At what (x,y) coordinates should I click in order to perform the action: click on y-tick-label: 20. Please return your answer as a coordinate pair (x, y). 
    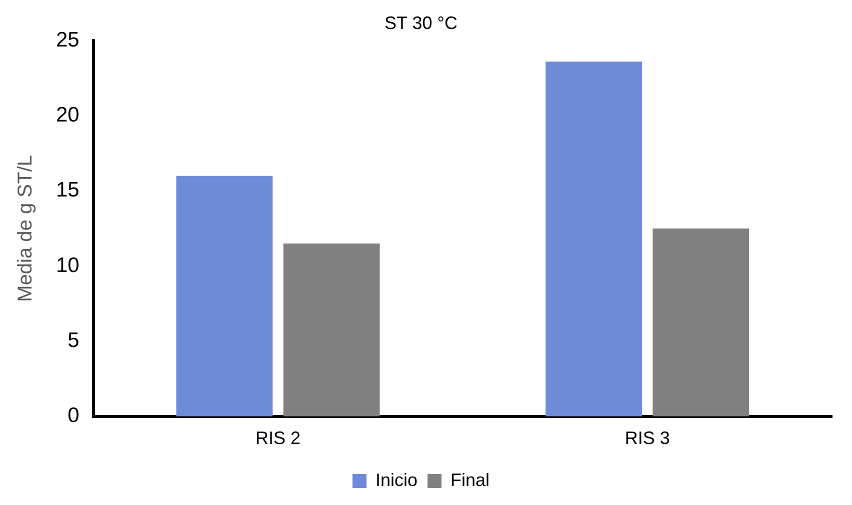
    Looking at the image, I should click on (68, 115).